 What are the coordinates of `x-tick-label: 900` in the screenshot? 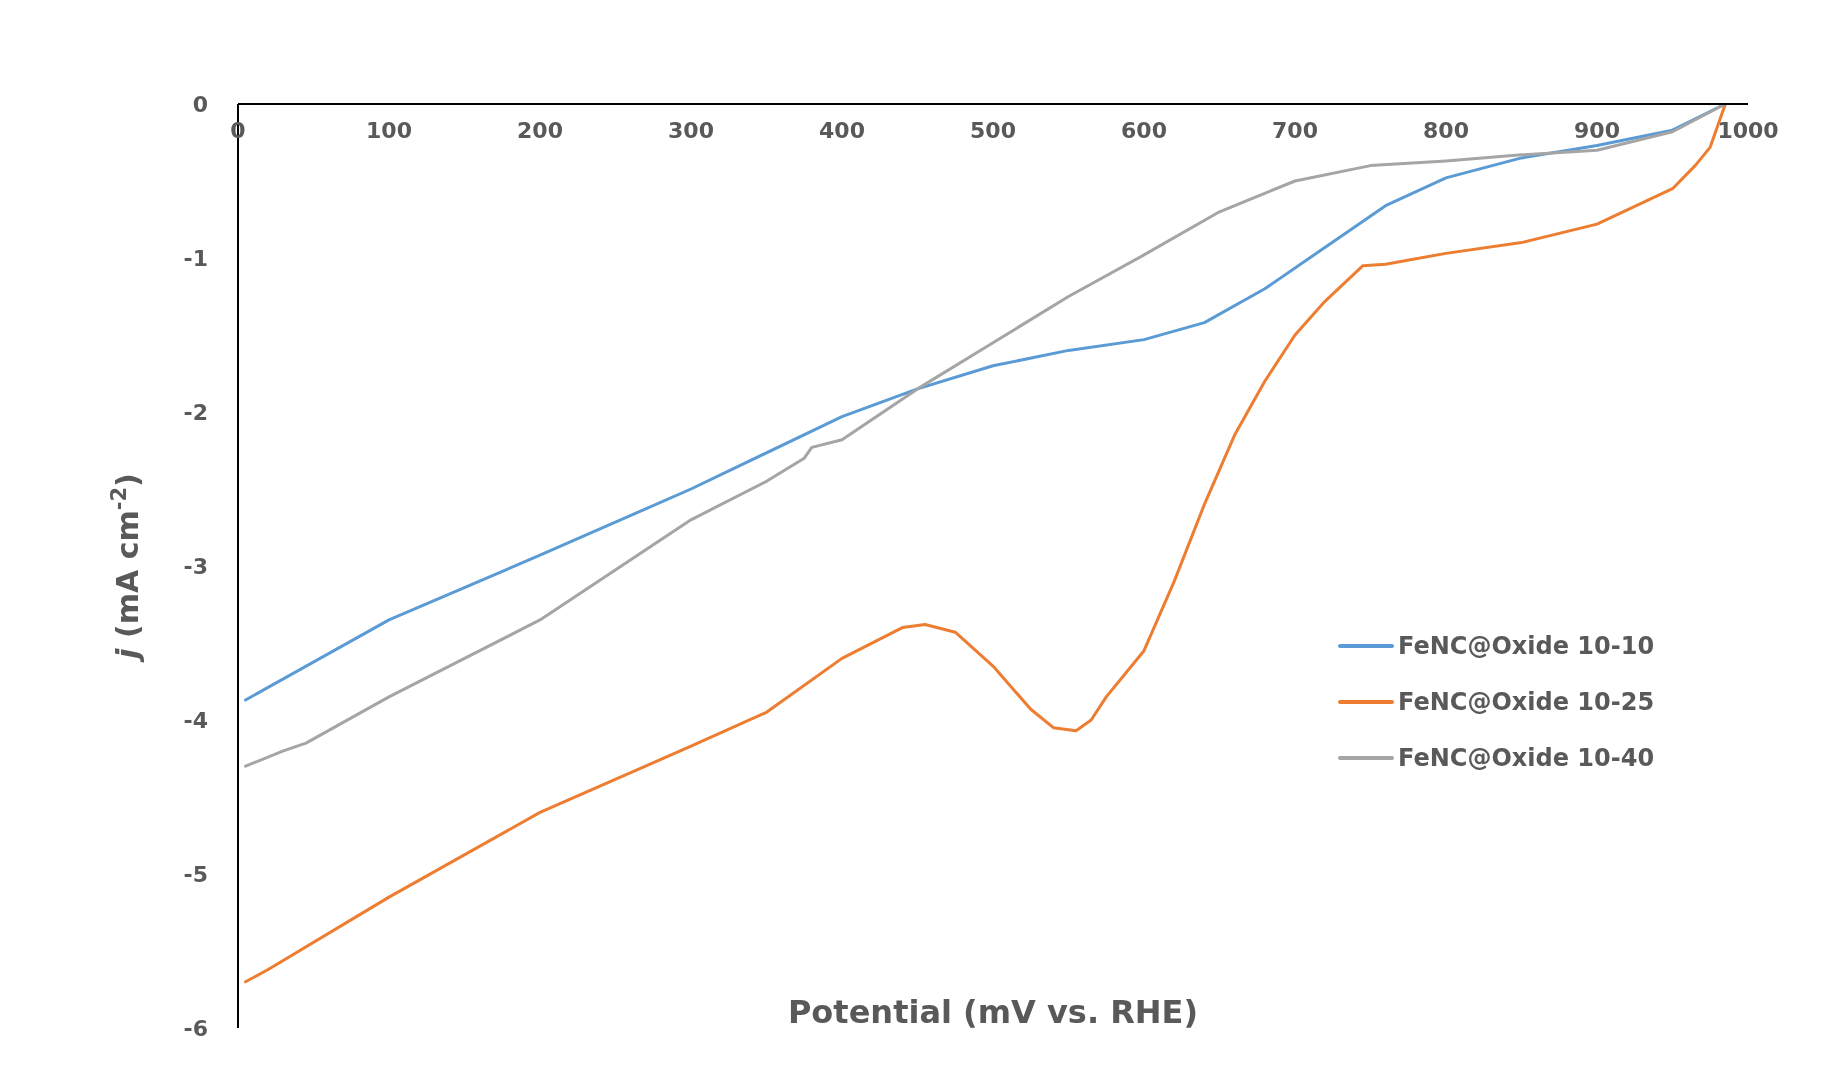 It's located at (1597, 130).